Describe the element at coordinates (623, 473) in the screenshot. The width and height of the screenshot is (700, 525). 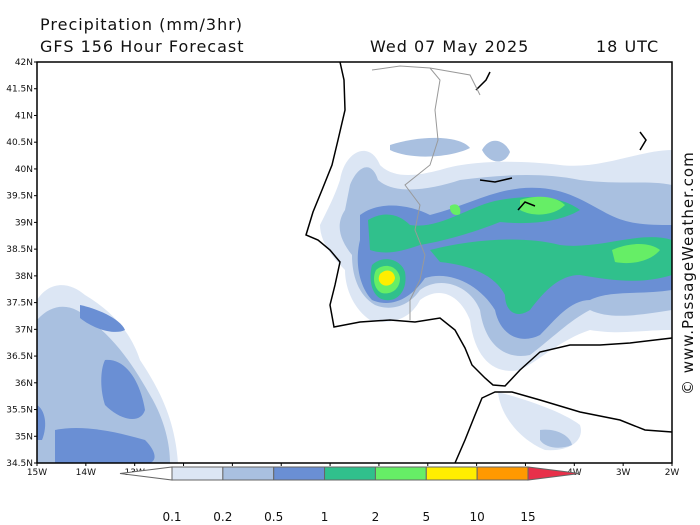
I see `lon-label: 3W` at that location.